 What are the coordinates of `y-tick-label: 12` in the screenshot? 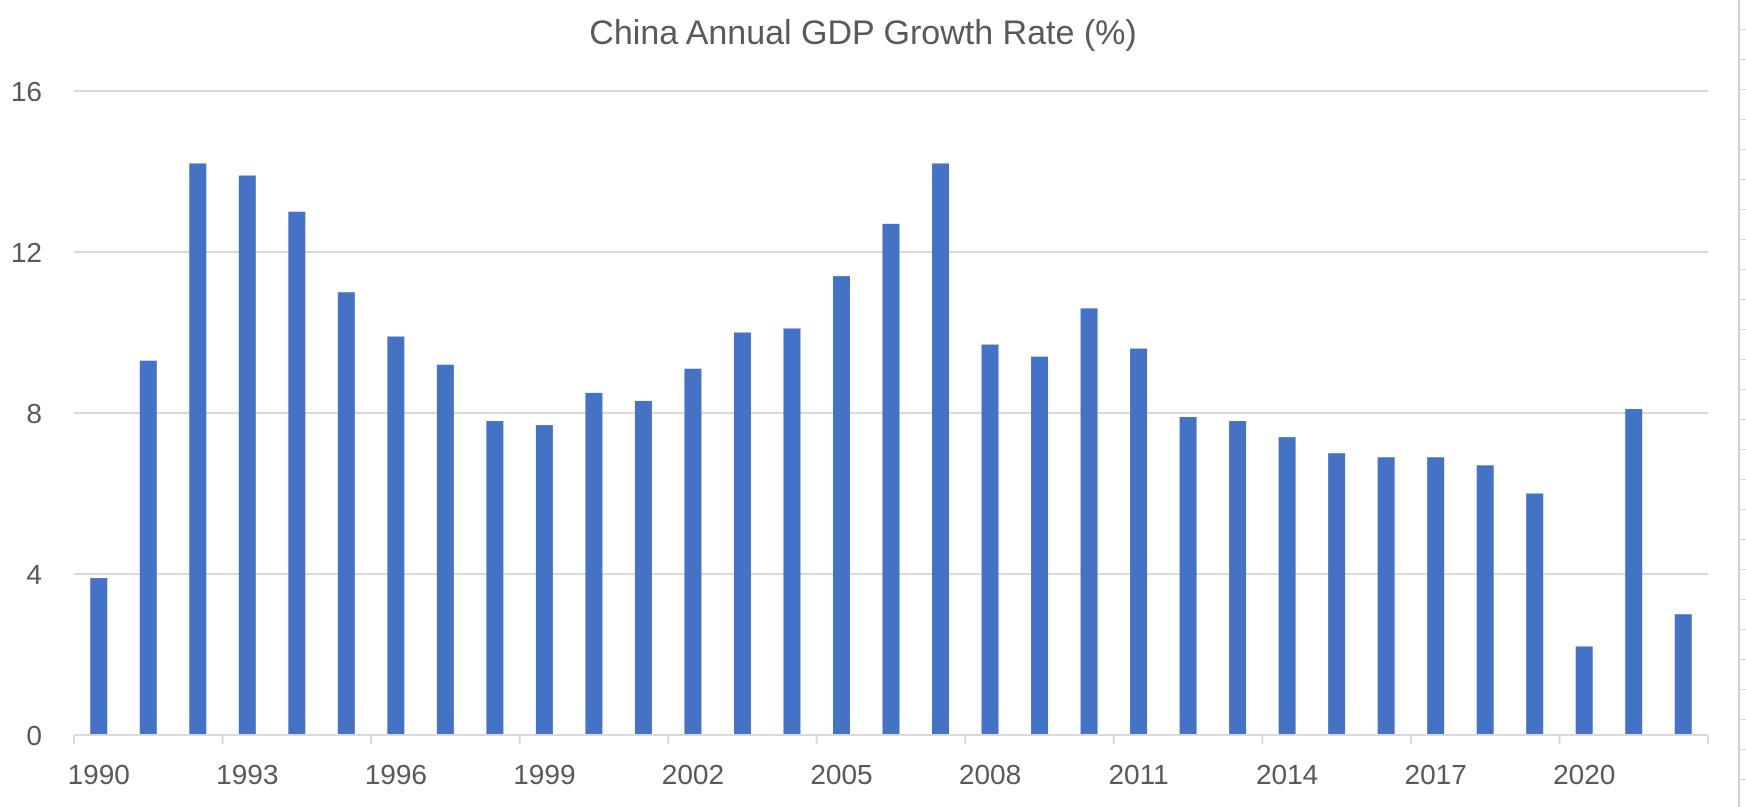 It's located at (26, 252).